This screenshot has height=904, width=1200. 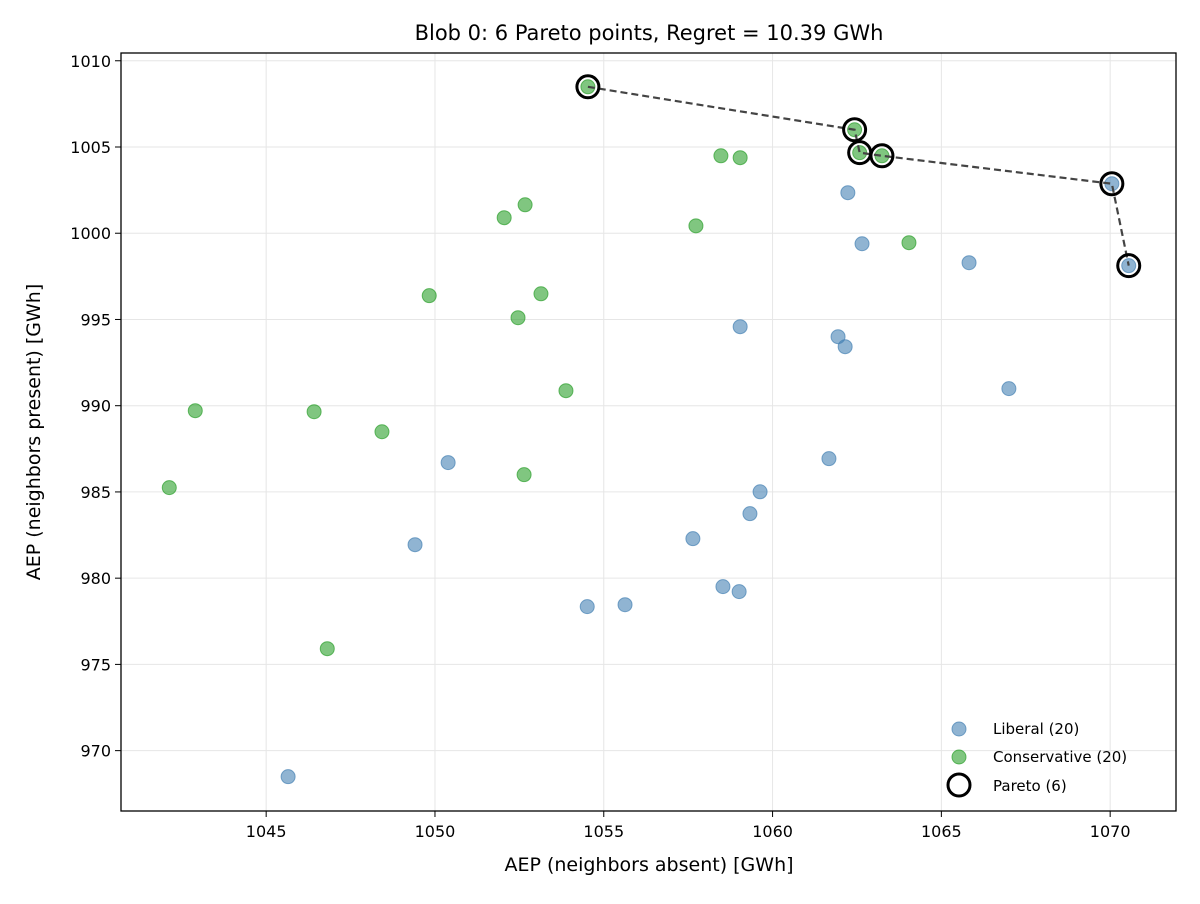 I want to click on pareto-front-line, so click(x=858, y=175).